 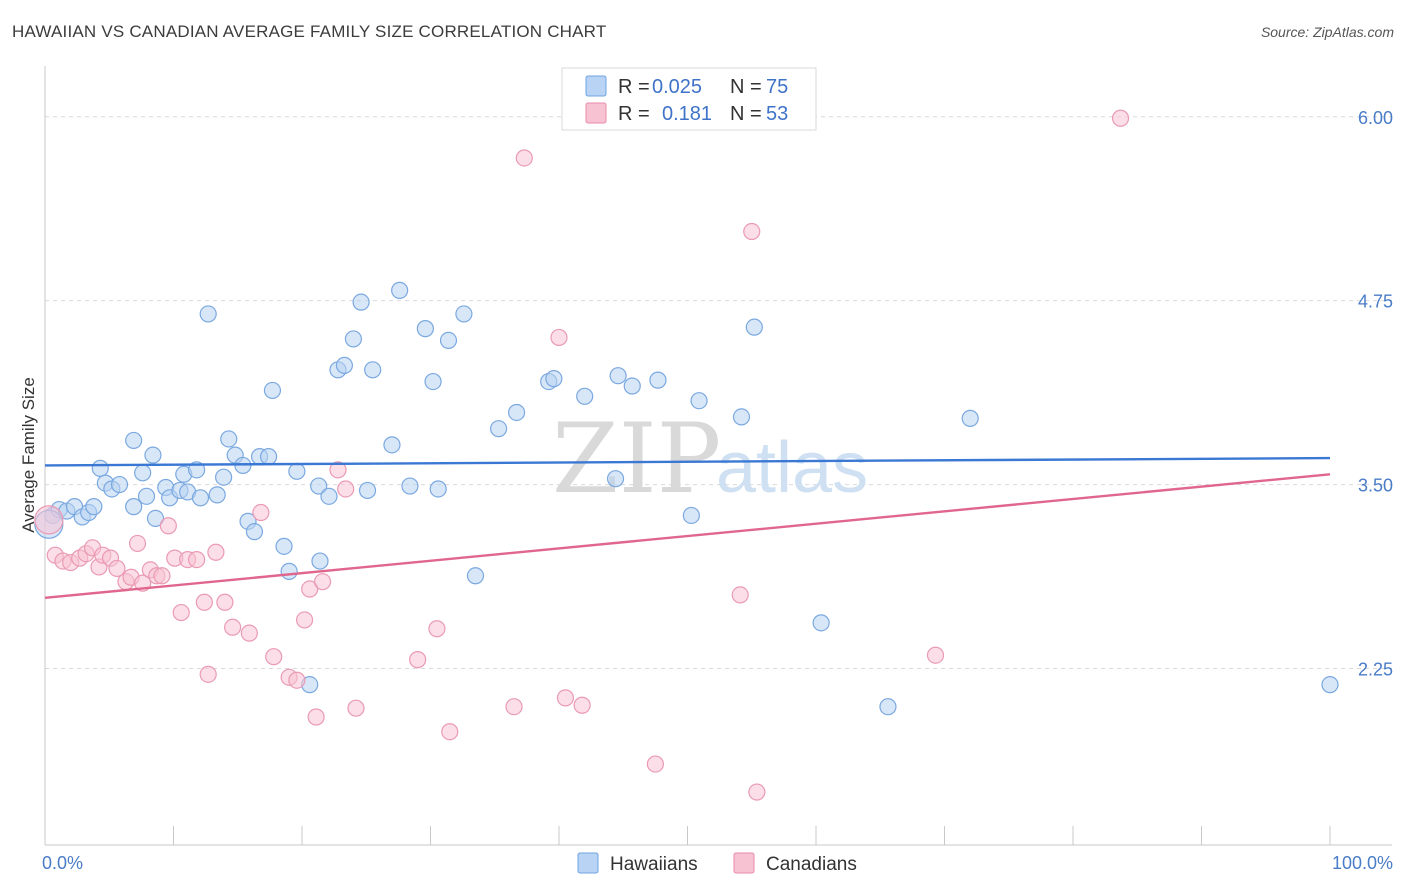 I want to click on legend-n-label-1: N =, so click(x=746, y=87).